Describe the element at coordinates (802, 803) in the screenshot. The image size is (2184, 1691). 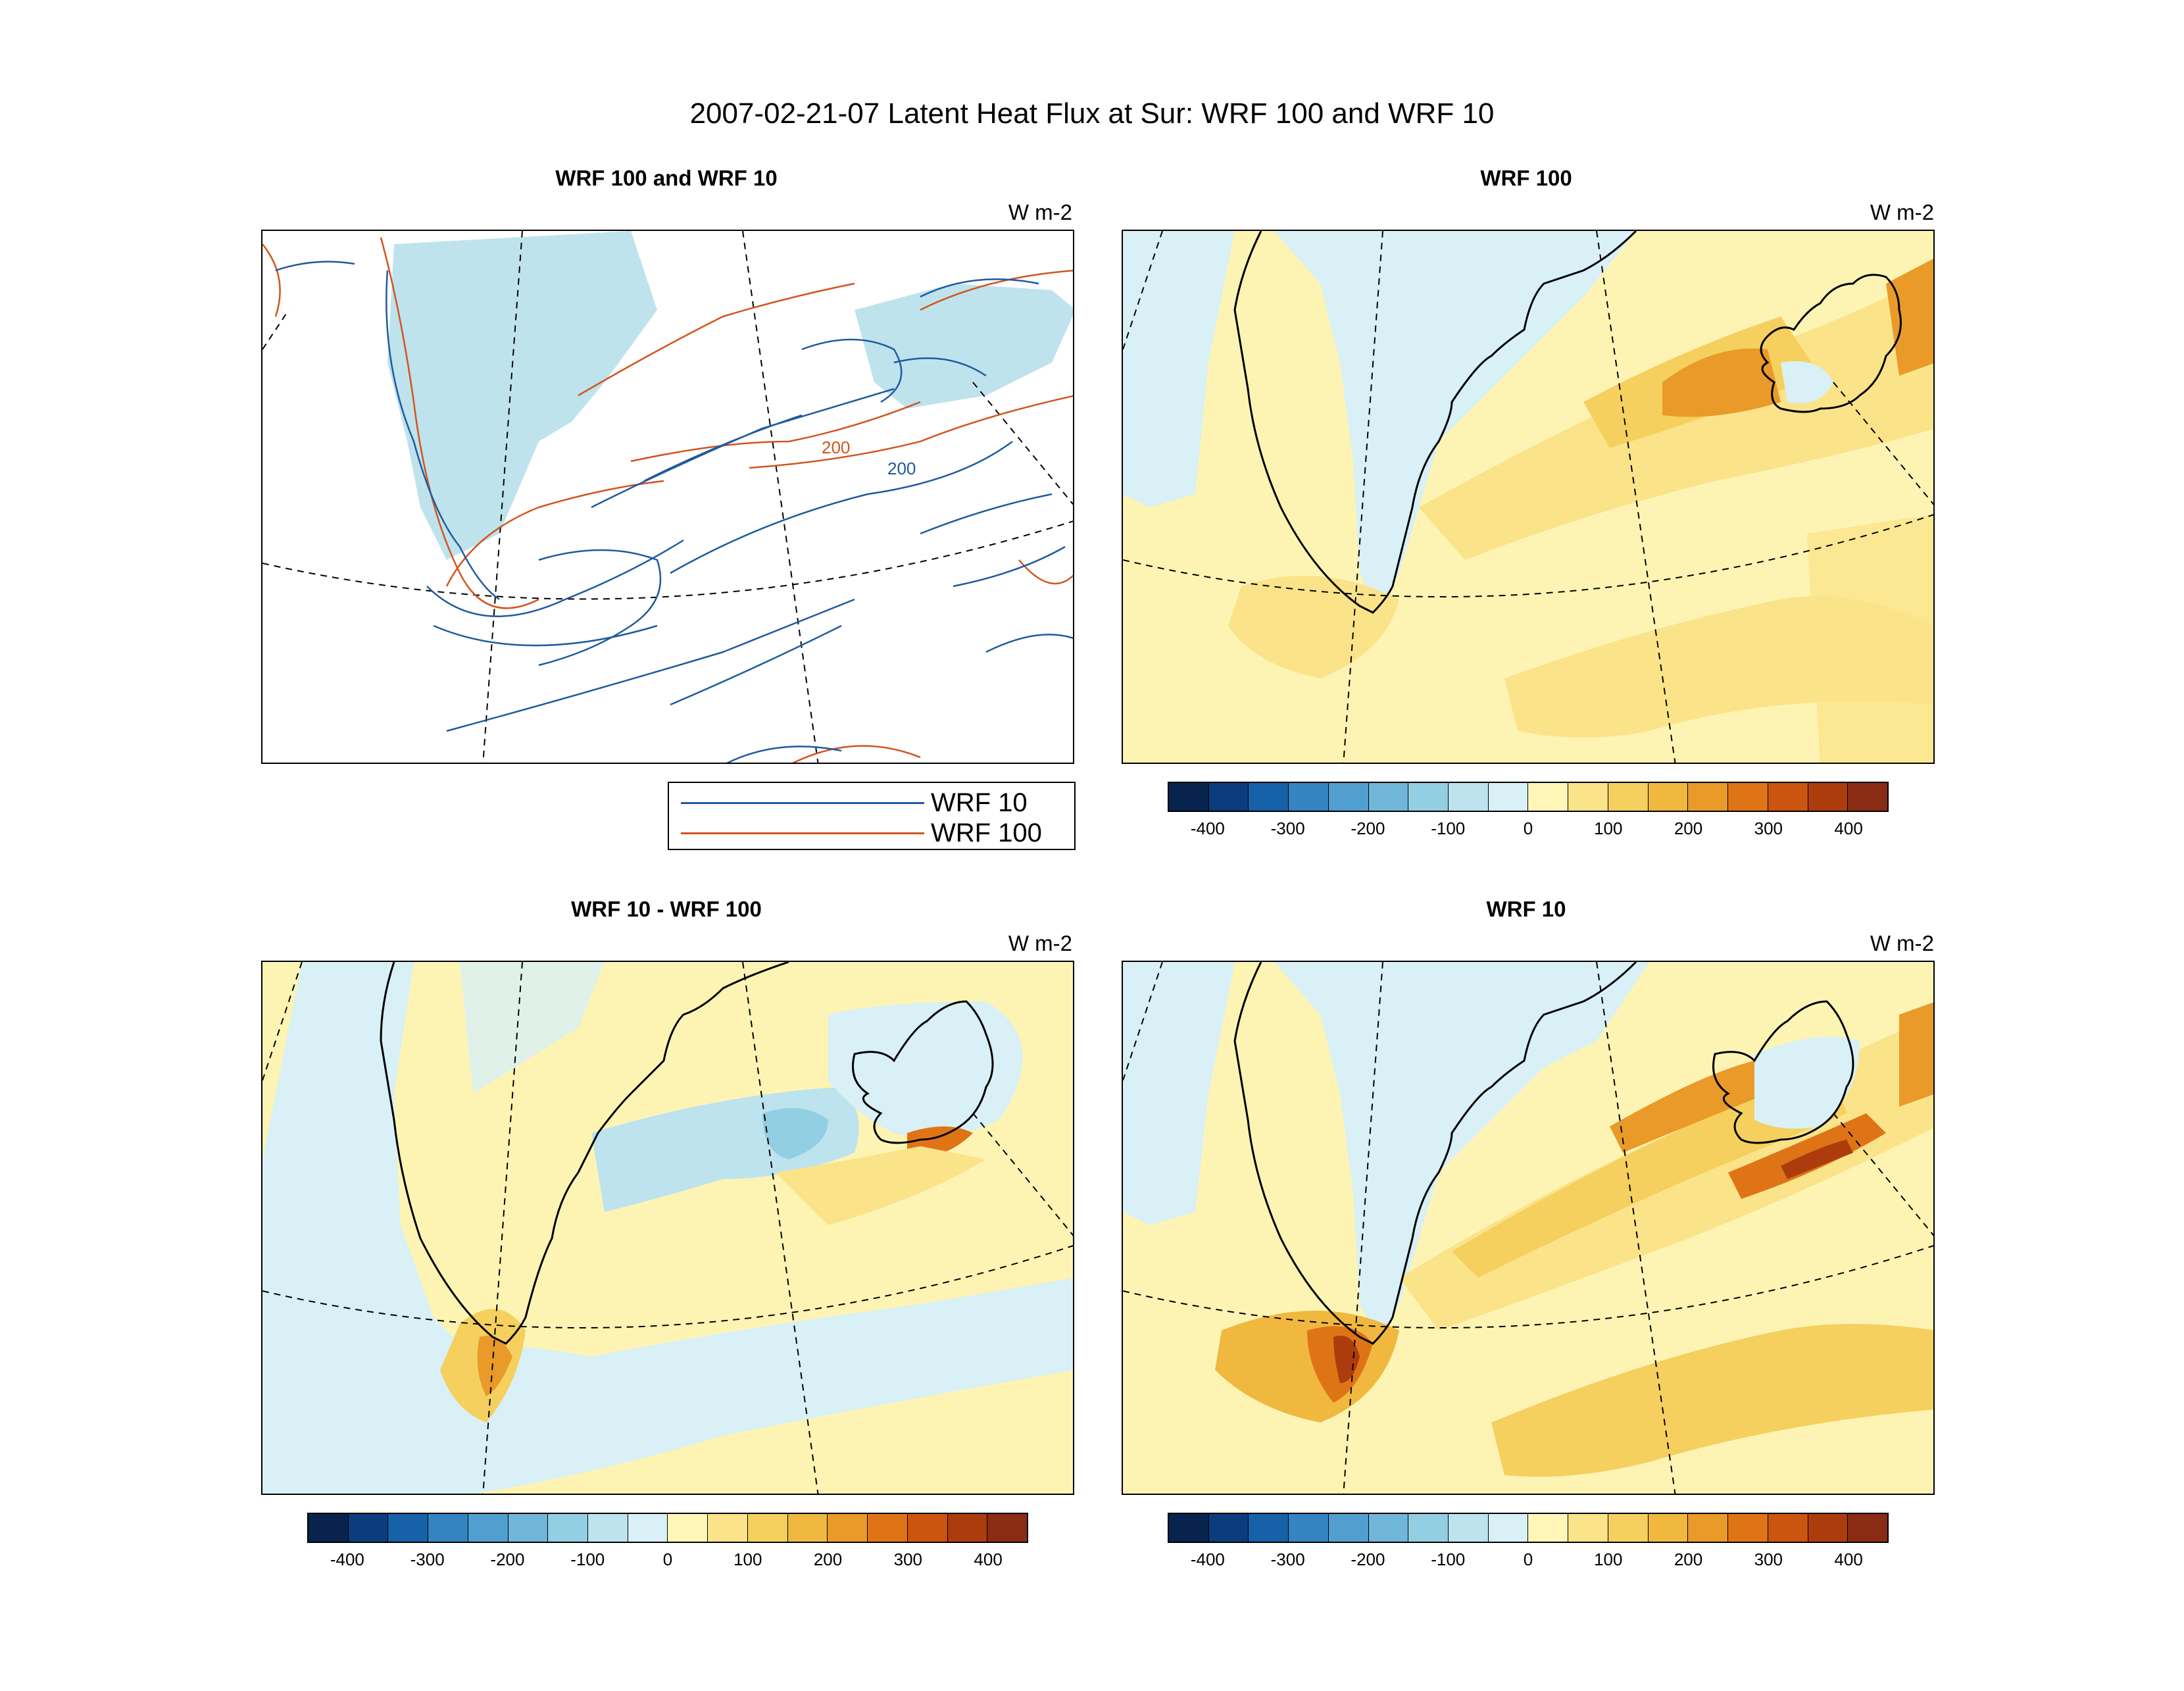
I see `legend-line-wrf10` at that location.